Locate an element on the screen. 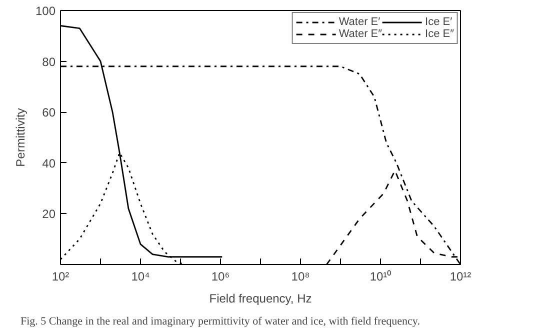 The image size is (540, 332). y-axis-title: Permittivity is located at coordinates (20, 137).